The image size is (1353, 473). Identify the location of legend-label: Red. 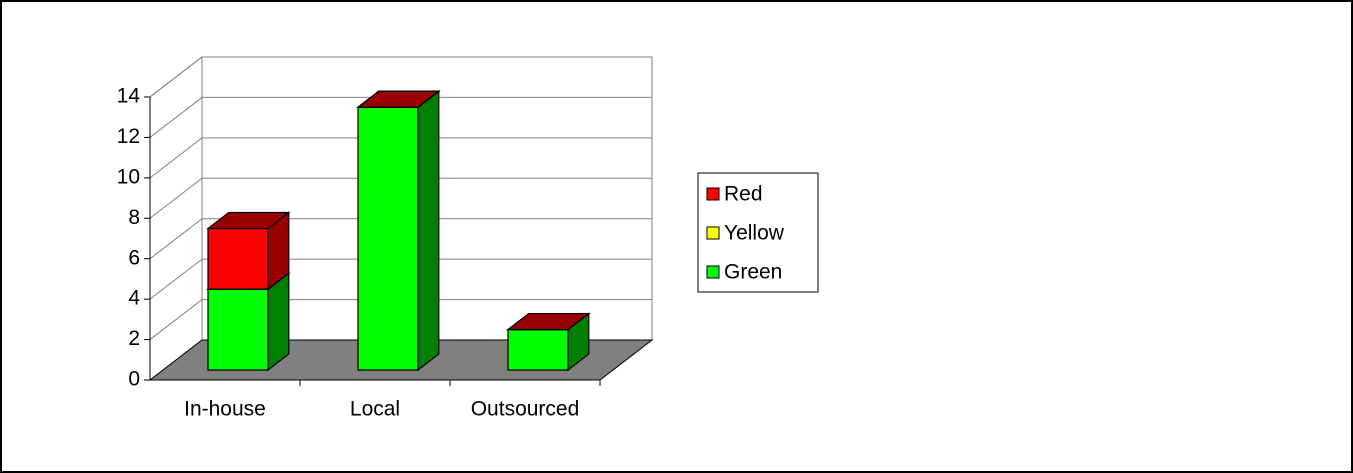
(743, 194).